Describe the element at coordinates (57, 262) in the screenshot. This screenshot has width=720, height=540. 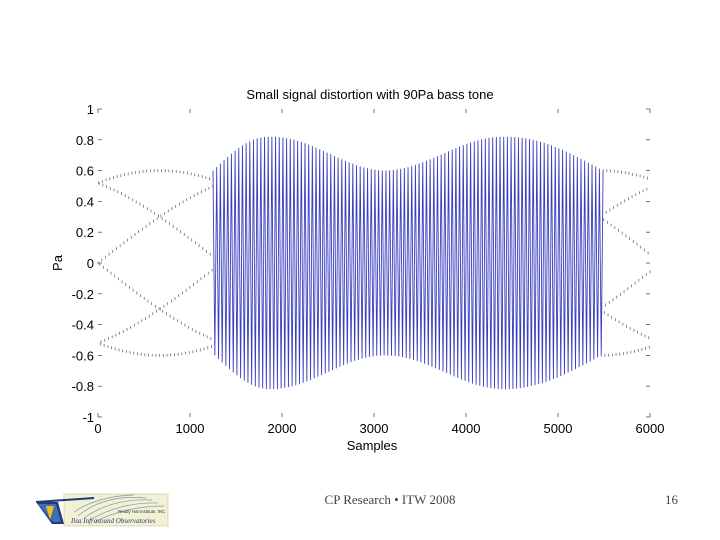
I see `y-axis-label: Pa` at that location.